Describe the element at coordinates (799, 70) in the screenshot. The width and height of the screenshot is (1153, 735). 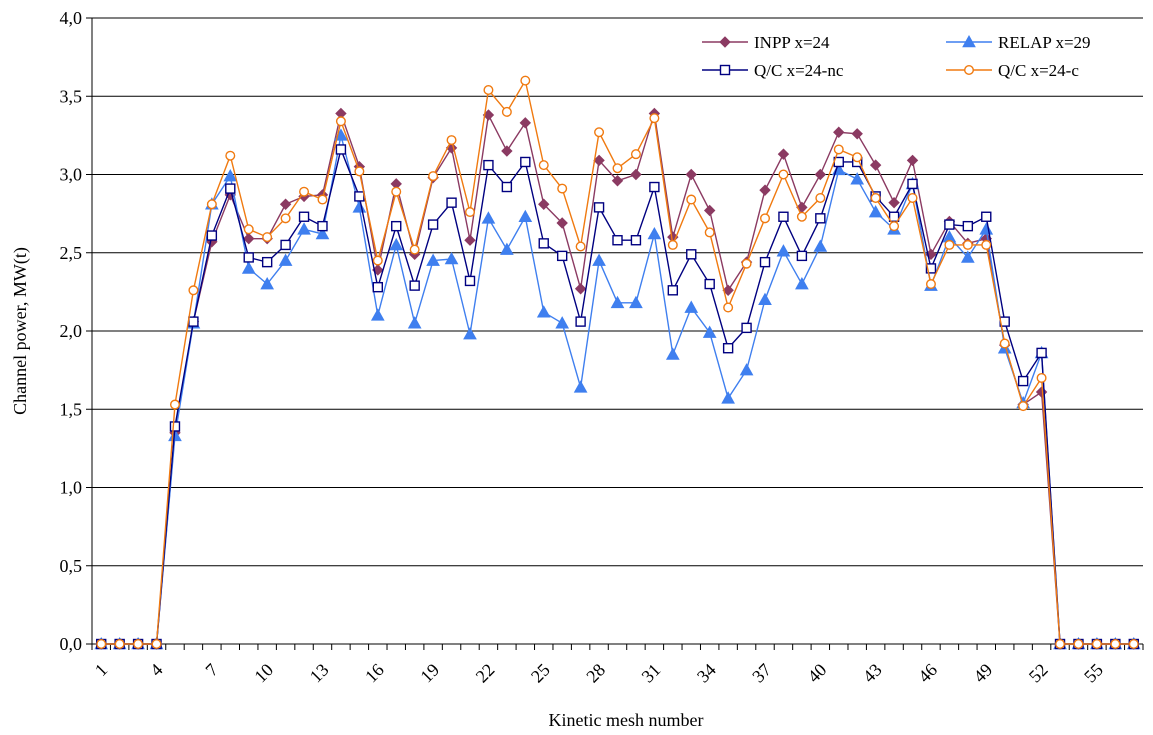
I see `legend-label: Q/C x=24-nc` at that location.